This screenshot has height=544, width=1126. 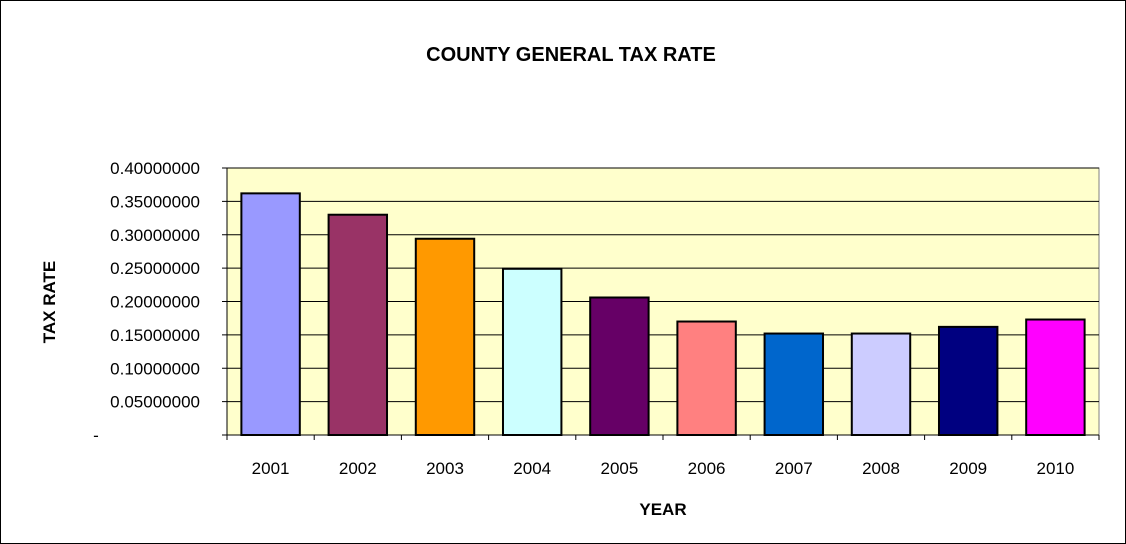 What do you see at coordinates (662, 509) in the screenshot?
I see `x-axis-title: YEAR` at bounding box center [662, 509].